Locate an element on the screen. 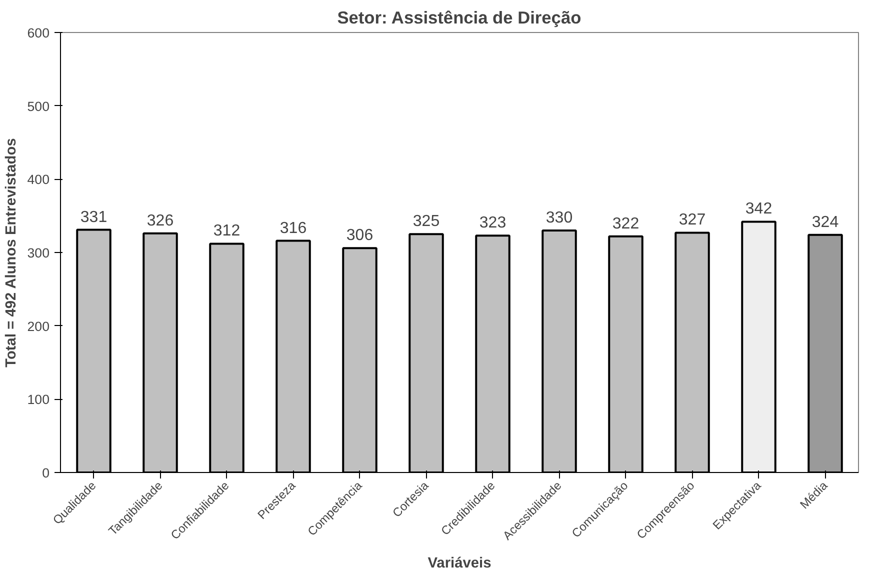 The height and width of the screenshot is (576, 872). data-label: 316 is located at coordinates (293, 228).